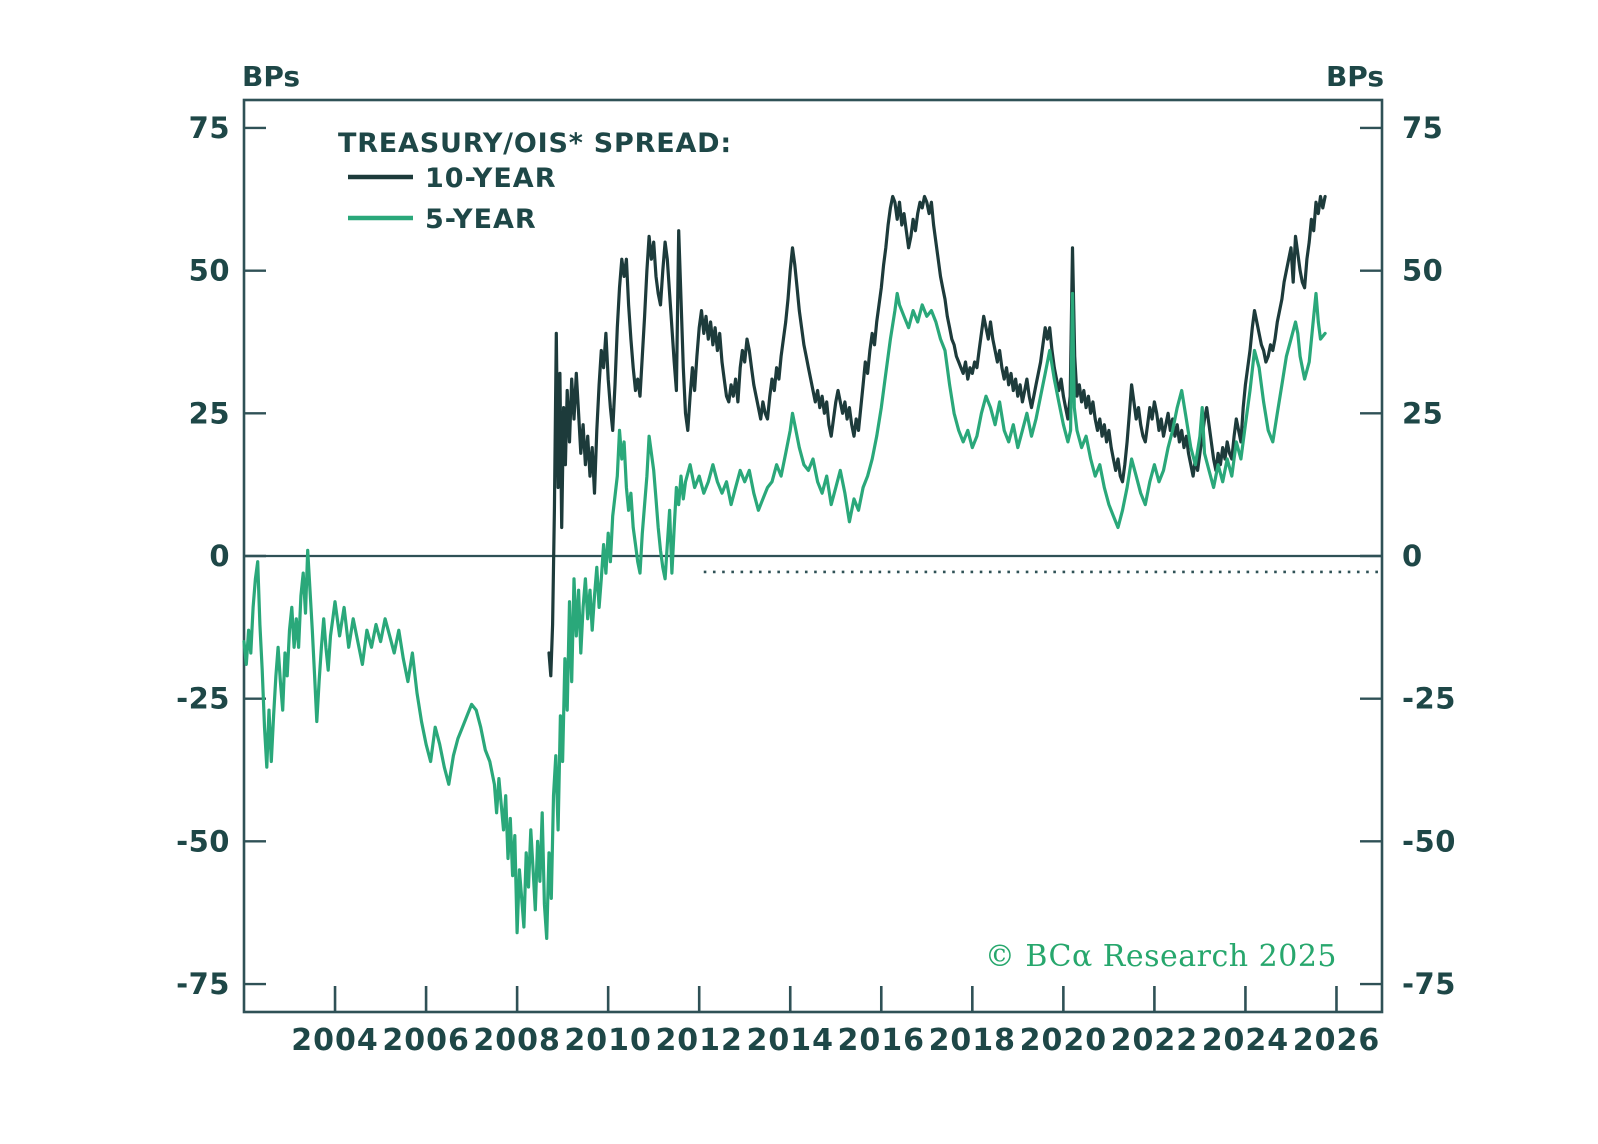  What do you see at coordinates (491, 178) in the screenshot?
I see `legend-label-10-year: 10-YEAR` at bounding box center [491, 178].